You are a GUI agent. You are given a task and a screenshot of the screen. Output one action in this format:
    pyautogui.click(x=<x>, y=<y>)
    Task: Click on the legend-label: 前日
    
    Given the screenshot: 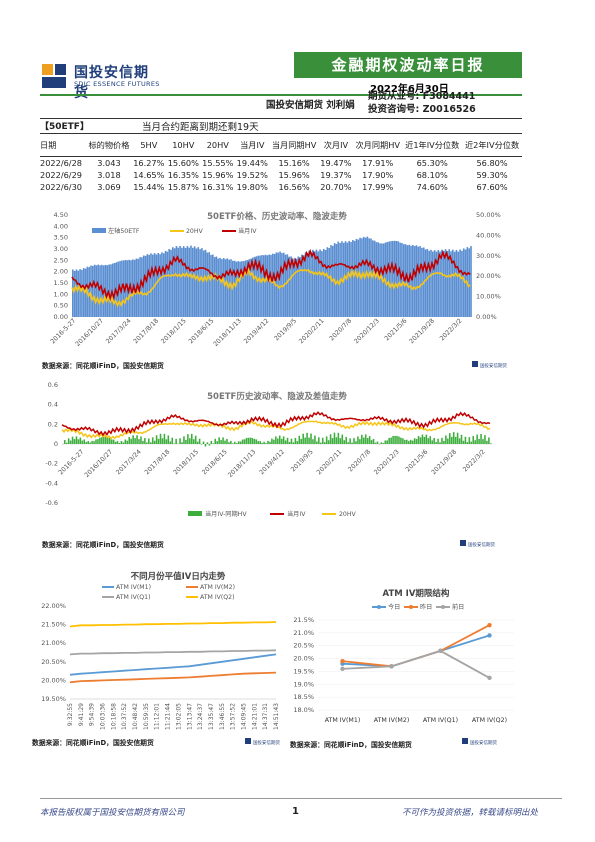 What is the action you would take?
    pyautogui.click(x=458, y=607)
    